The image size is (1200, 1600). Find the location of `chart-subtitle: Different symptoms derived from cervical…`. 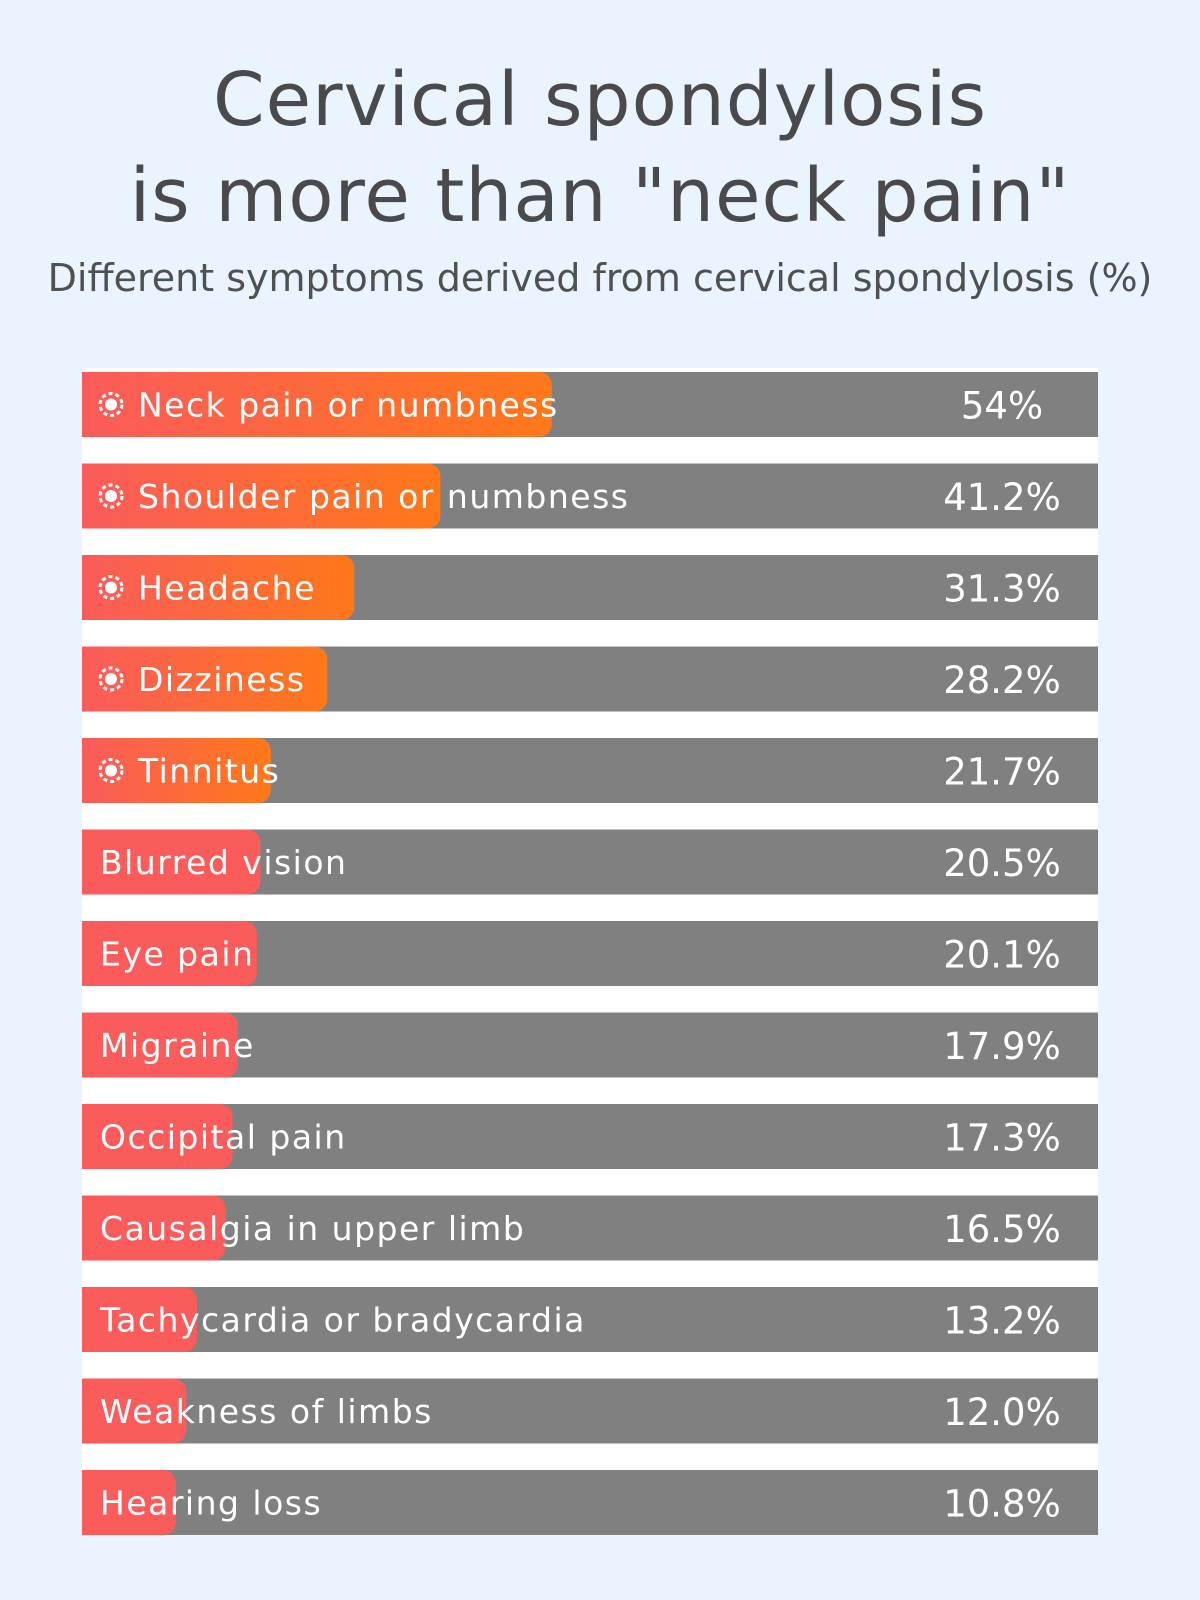

chart-subtitle: Different symptoms derived from cervical… is located at coordinates (600, 278).